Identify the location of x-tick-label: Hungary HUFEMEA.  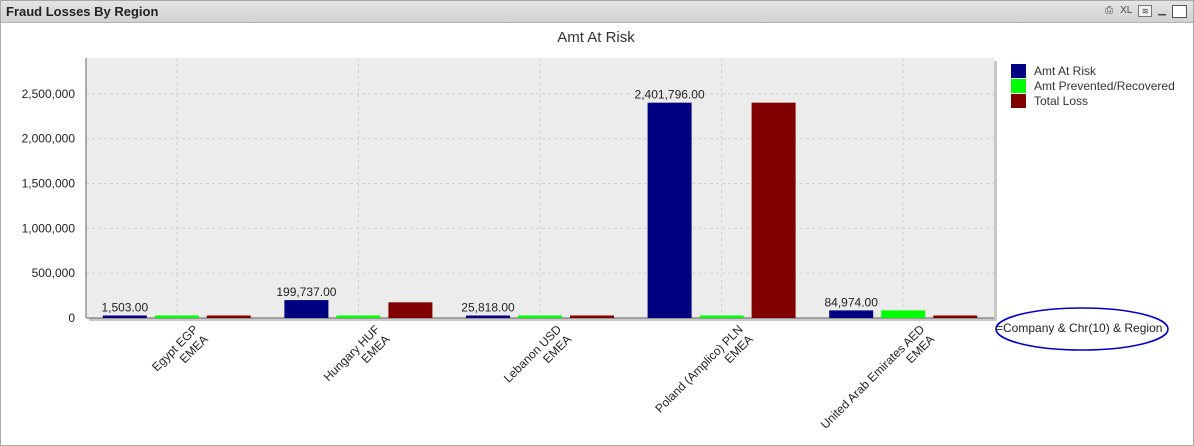
(357, 358).